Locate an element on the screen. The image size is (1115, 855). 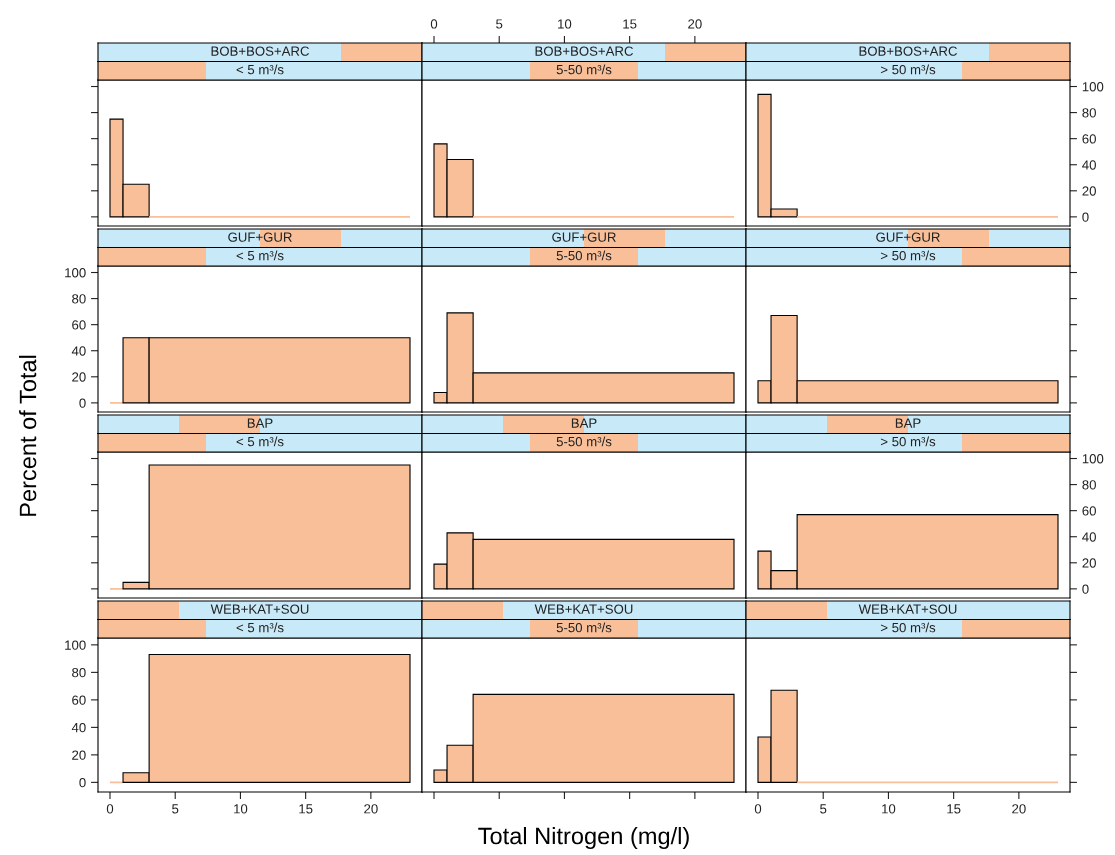
y-axis-title: Percent of Total is located at coordinates (28, 435).